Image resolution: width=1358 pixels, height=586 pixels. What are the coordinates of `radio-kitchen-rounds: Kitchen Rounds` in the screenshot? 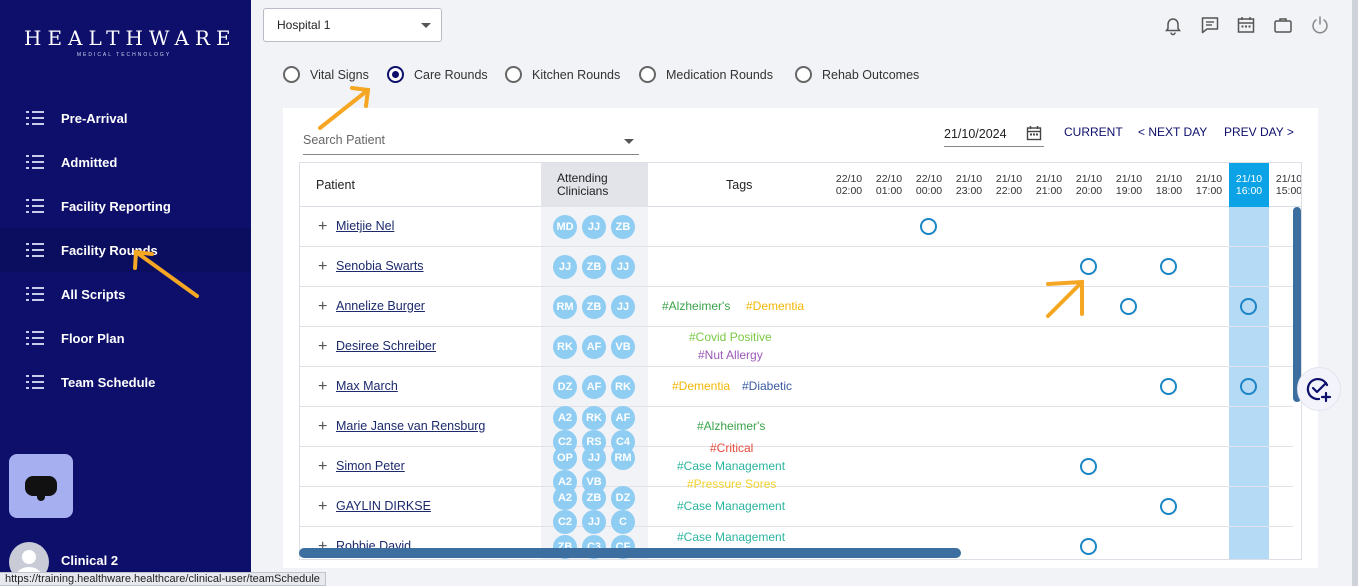 It's located at (562, 74).